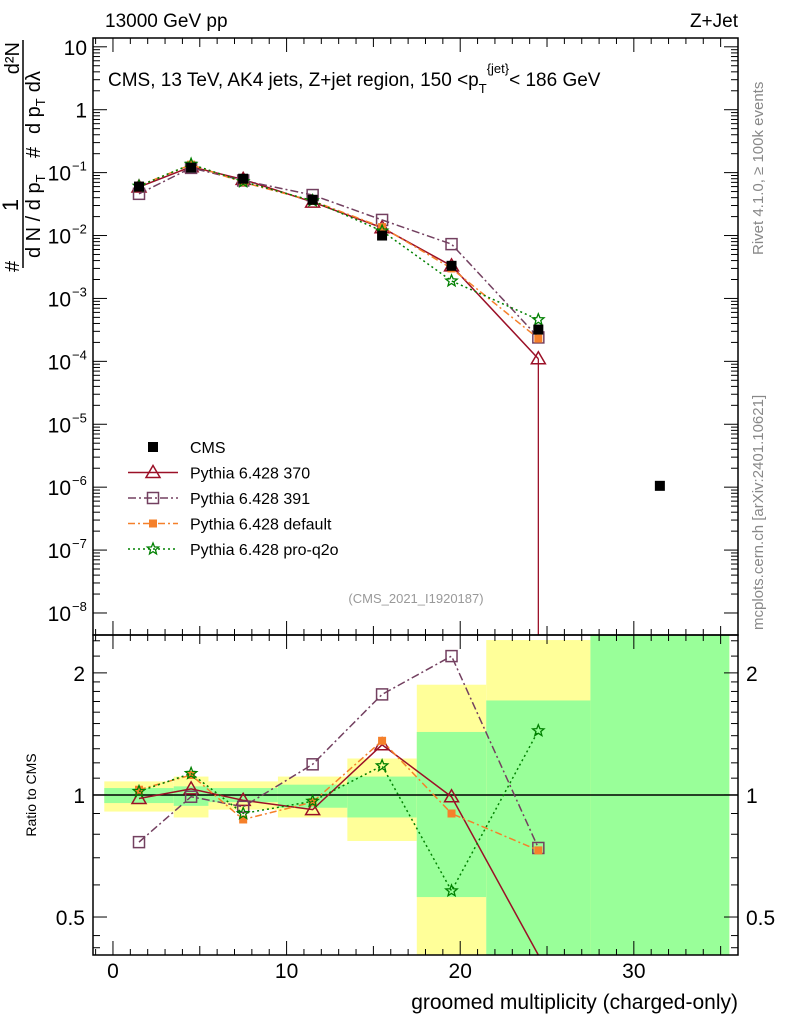 This screenshot has height=1024, width=786. Describe the element at coordinates (113, 971) in the screenshot. I see `x-tick-label: 0` at that location.